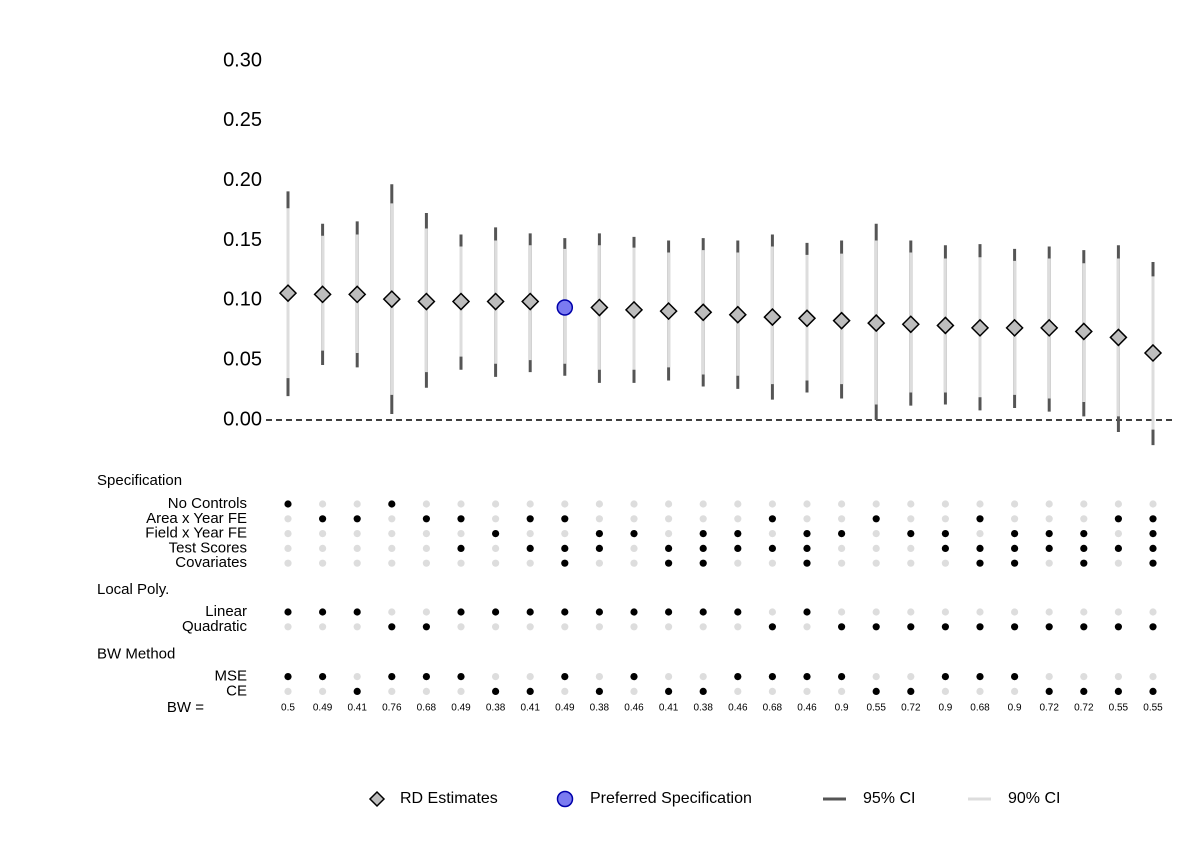 The image size is (1202, 856). What do you see at coordinates (226, 611) in the screenshot?
I see `row-label: Linear` at bounding box center [226, 611].